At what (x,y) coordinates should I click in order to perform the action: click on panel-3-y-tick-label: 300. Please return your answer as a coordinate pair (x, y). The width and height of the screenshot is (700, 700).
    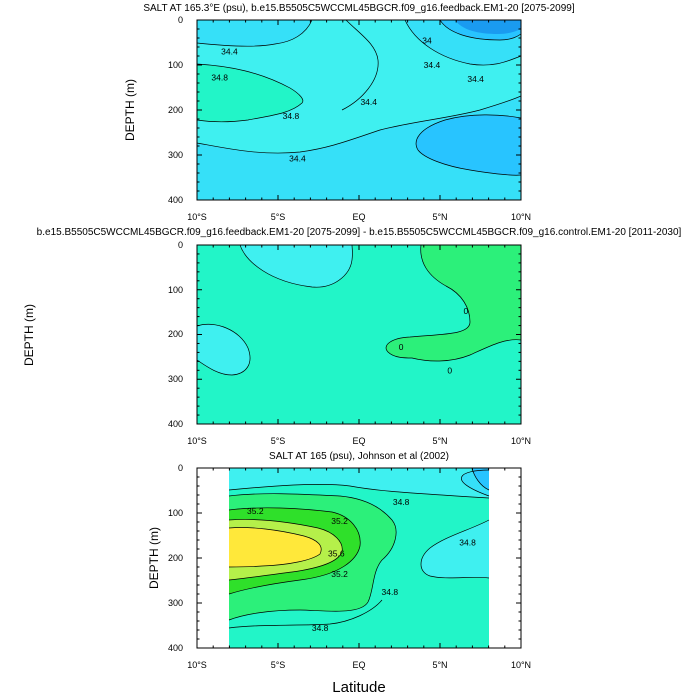
    Looking at the image, I should click on (175, 603).